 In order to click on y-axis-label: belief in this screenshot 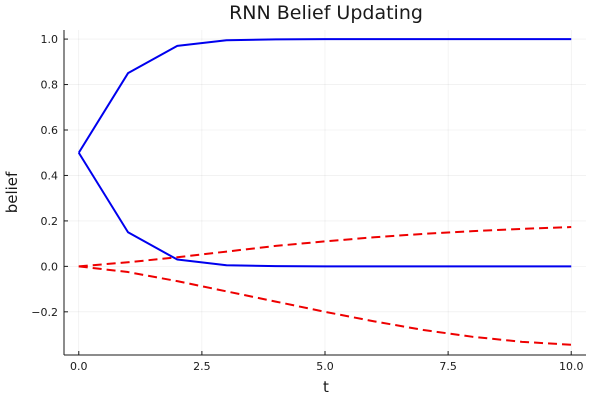, I will do `click(12, 192)`.